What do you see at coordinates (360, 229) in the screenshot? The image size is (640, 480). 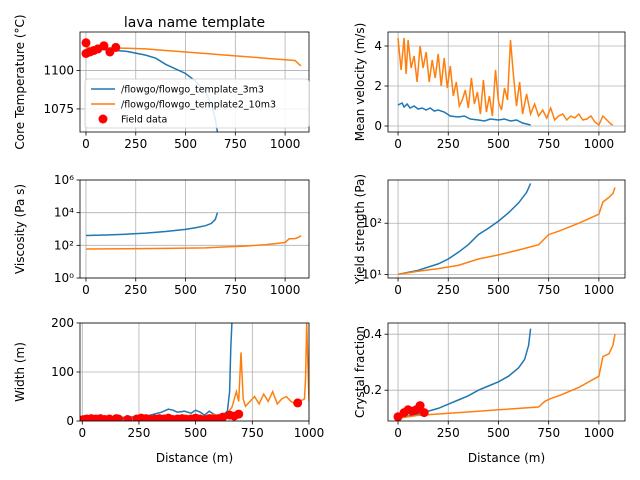 I see `y-axis-label: Yield strength (Pa)` at bounding box center [360, 229].